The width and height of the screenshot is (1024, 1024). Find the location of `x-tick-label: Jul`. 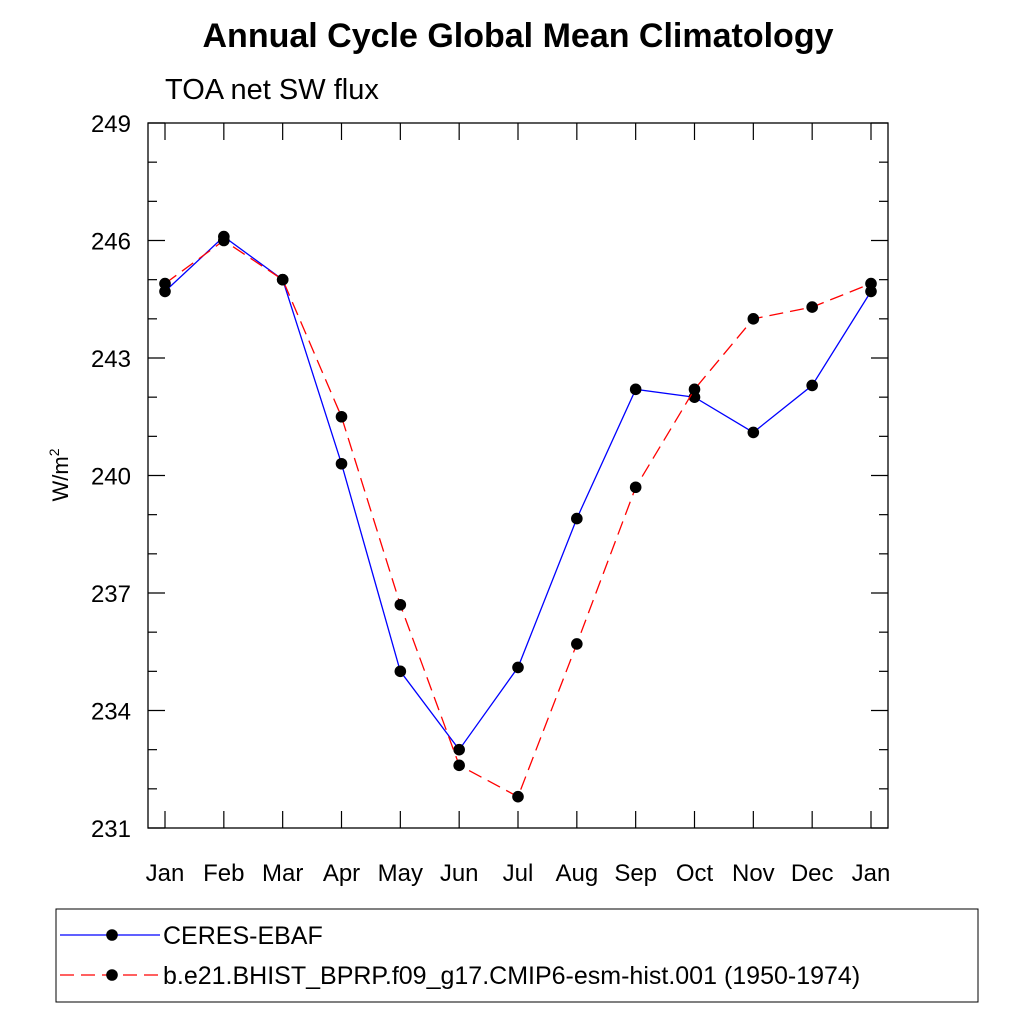

x-tick-label: Jul is located at coordinates (518, 873).